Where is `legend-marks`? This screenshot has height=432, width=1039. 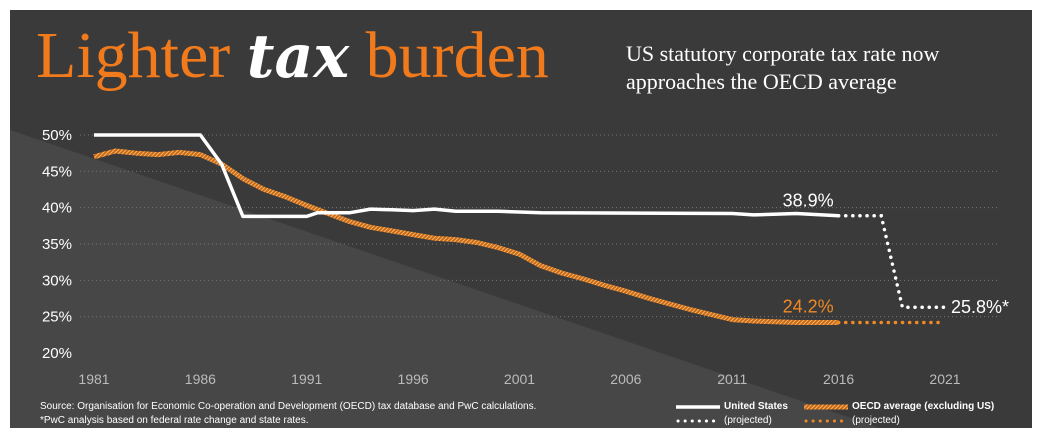
legend-marks is located at coordinates (763, 413).